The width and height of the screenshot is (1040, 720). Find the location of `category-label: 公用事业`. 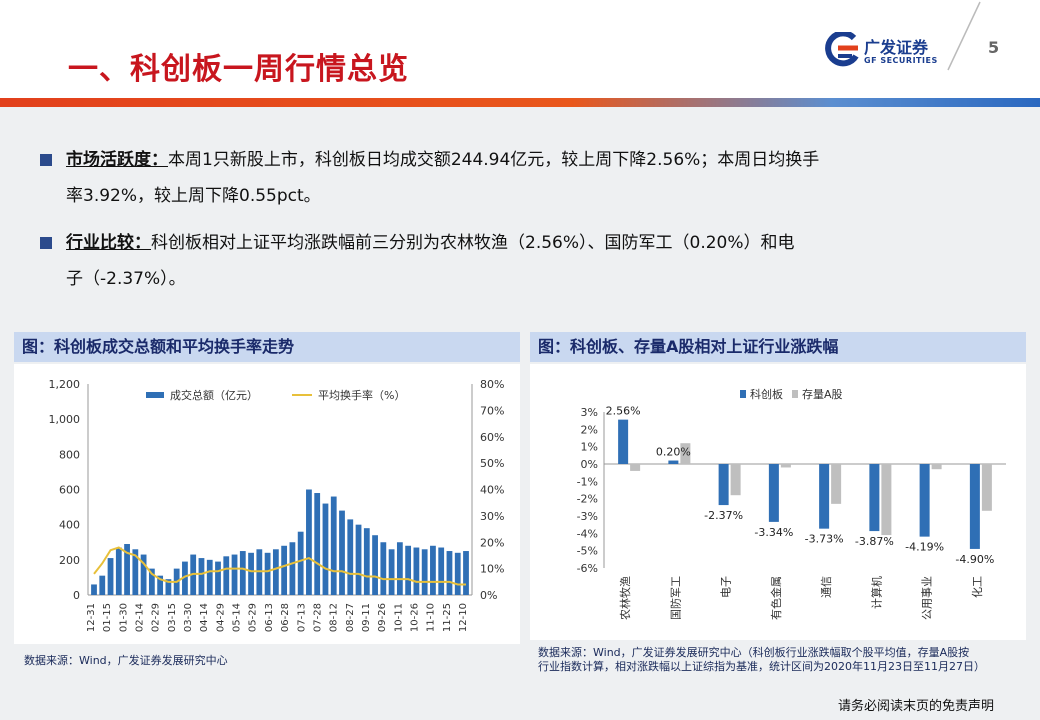

category-label: 公用事业 is located at coordinates (927, 598).